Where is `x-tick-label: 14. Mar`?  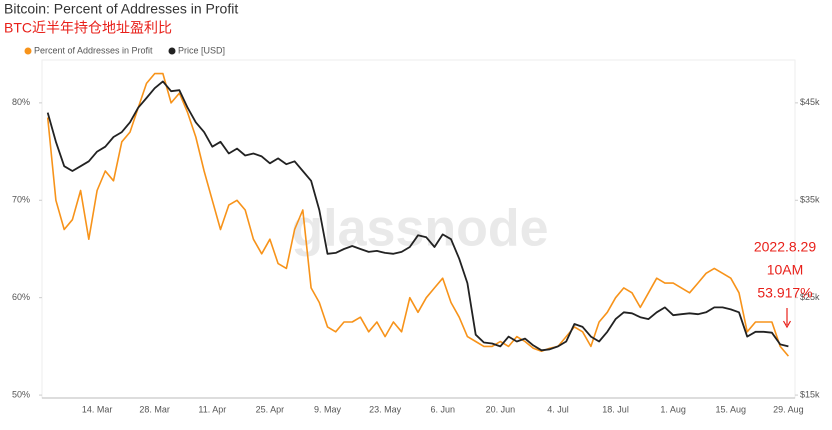 x-tick-label: 14. Mar is located at coordinates (97, 409).